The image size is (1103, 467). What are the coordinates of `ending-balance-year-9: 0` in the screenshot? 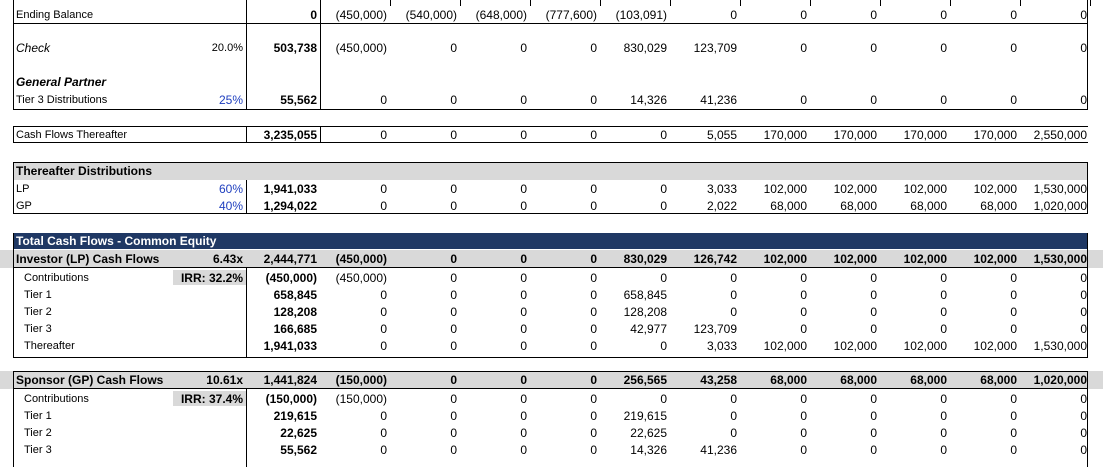 It's located at (943, 15).